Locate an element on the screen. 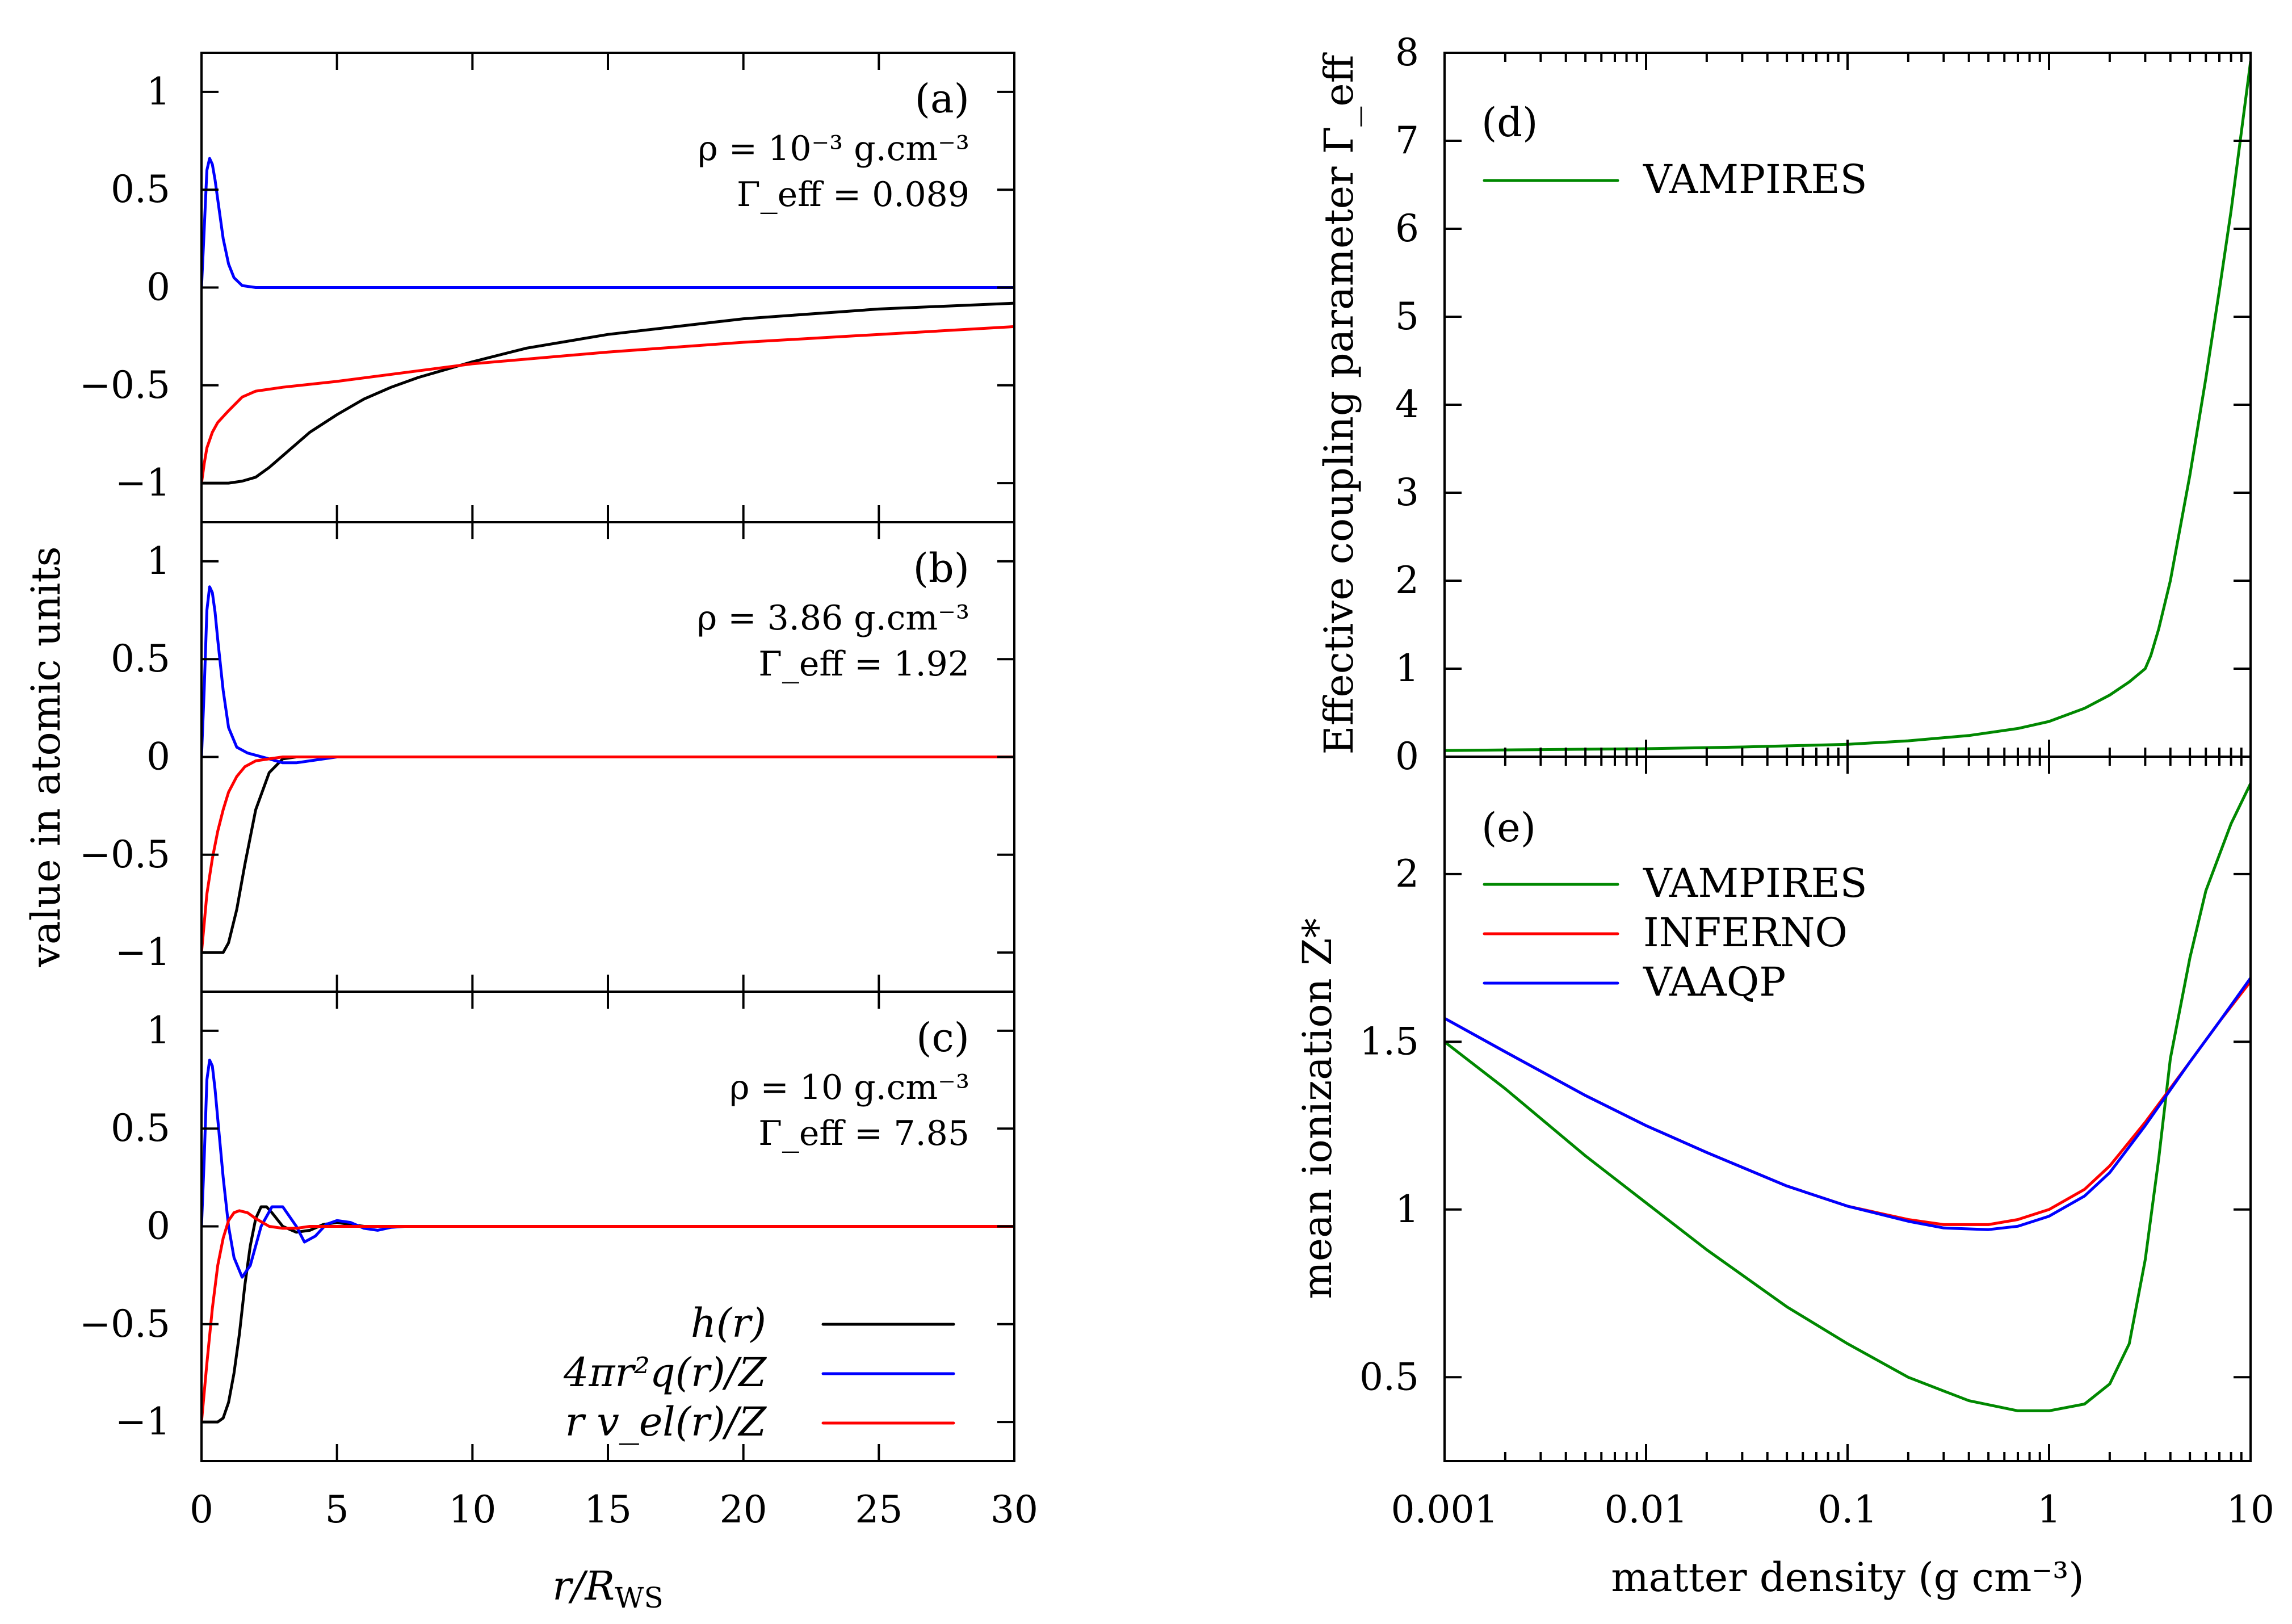 The width and height of the screenshot is (2292, 1624). panel-e-letter: (e) is located at coordinates (1508, 827).